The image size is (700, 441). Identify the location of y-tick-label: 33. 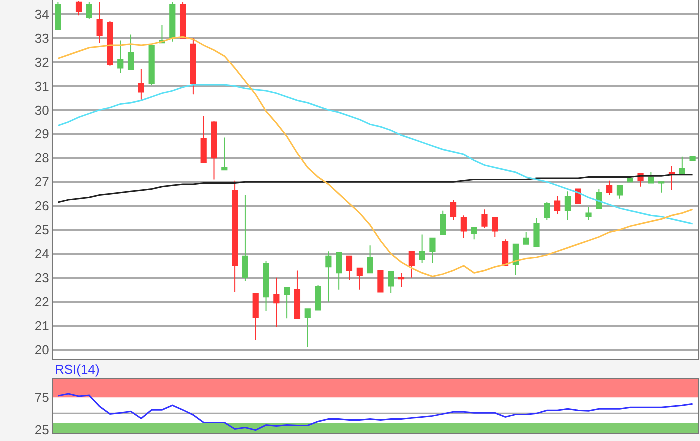
(42, 38).